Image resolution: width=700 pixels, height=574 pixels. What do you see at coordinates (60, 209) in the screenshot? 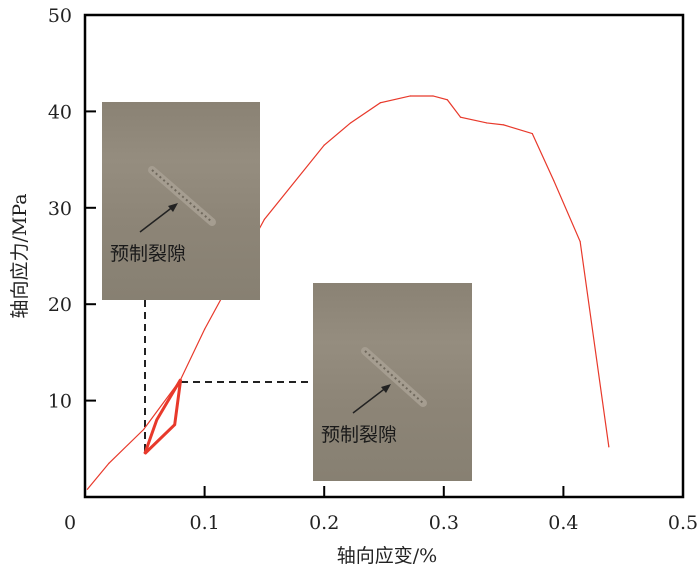
I see `y-tick-label: 30` at bounding box center [60, 209].